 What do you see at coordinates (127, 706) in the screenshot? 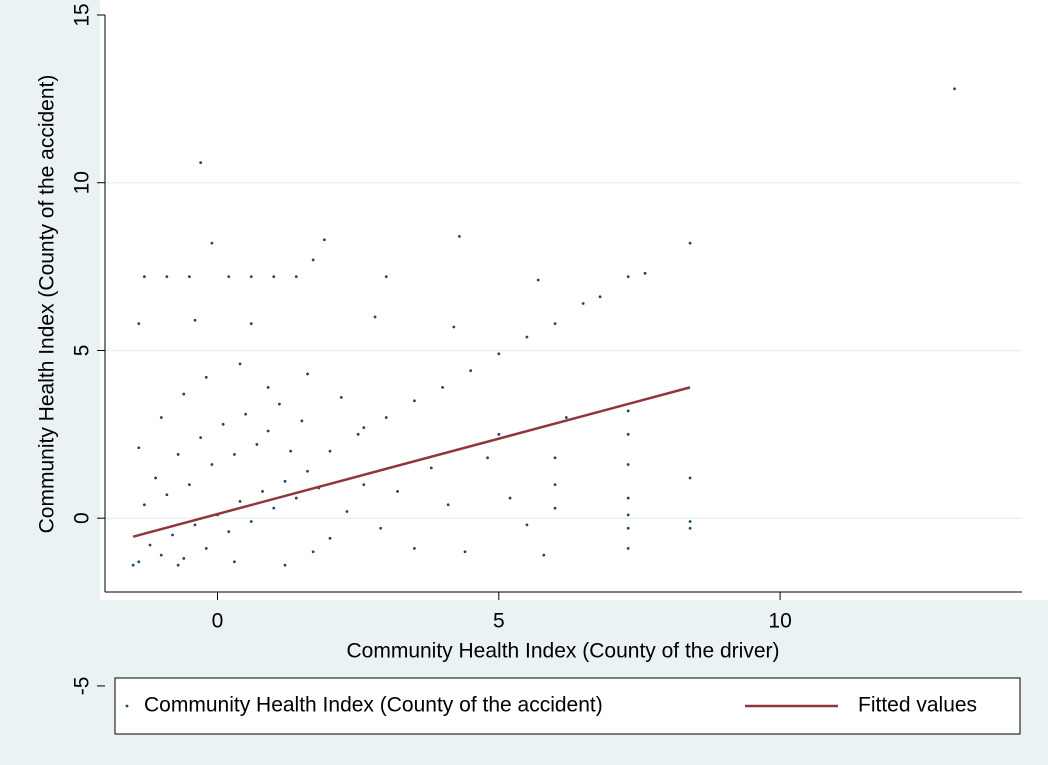
I see `legend-marker` at bounding box center [127, 706].